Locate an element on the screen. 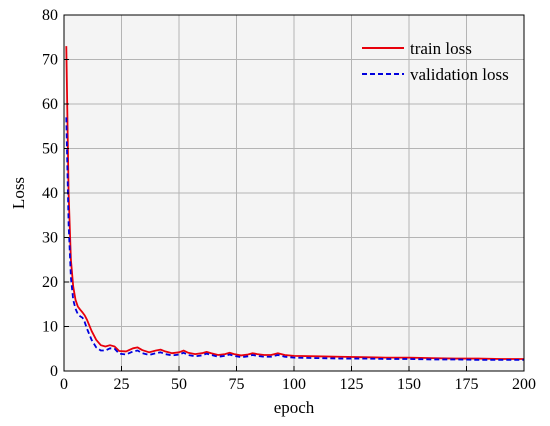 This screenshot has height=426, width=550. x-tick-label: 100 is located at coordinates (294, 384).